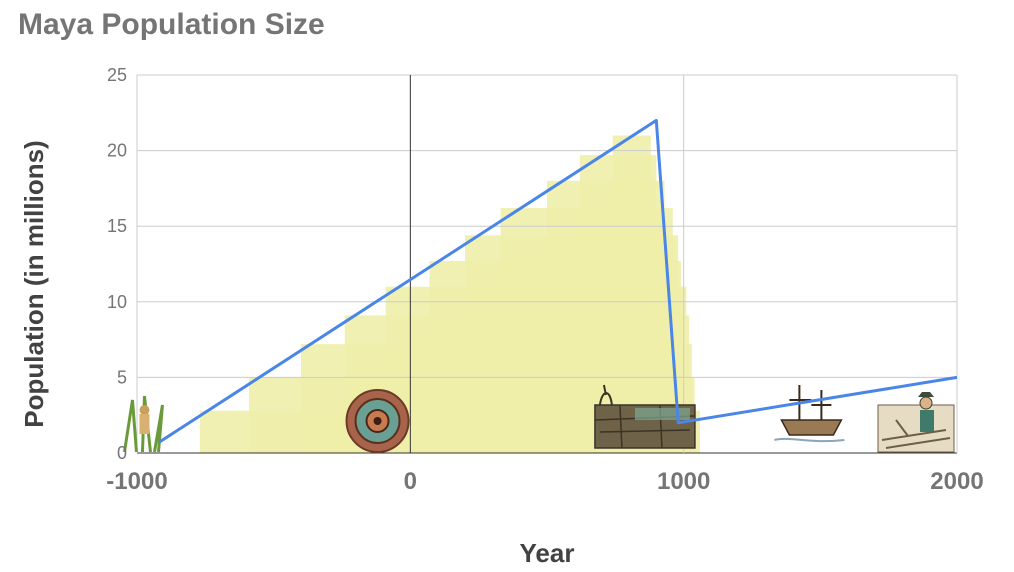 The height and width of the screenshot is (572, 1014). What do you see at coordinates (956, 481) in the screenshot?
I see `x-tick-label: 2000` at bounding box center [956, 481].